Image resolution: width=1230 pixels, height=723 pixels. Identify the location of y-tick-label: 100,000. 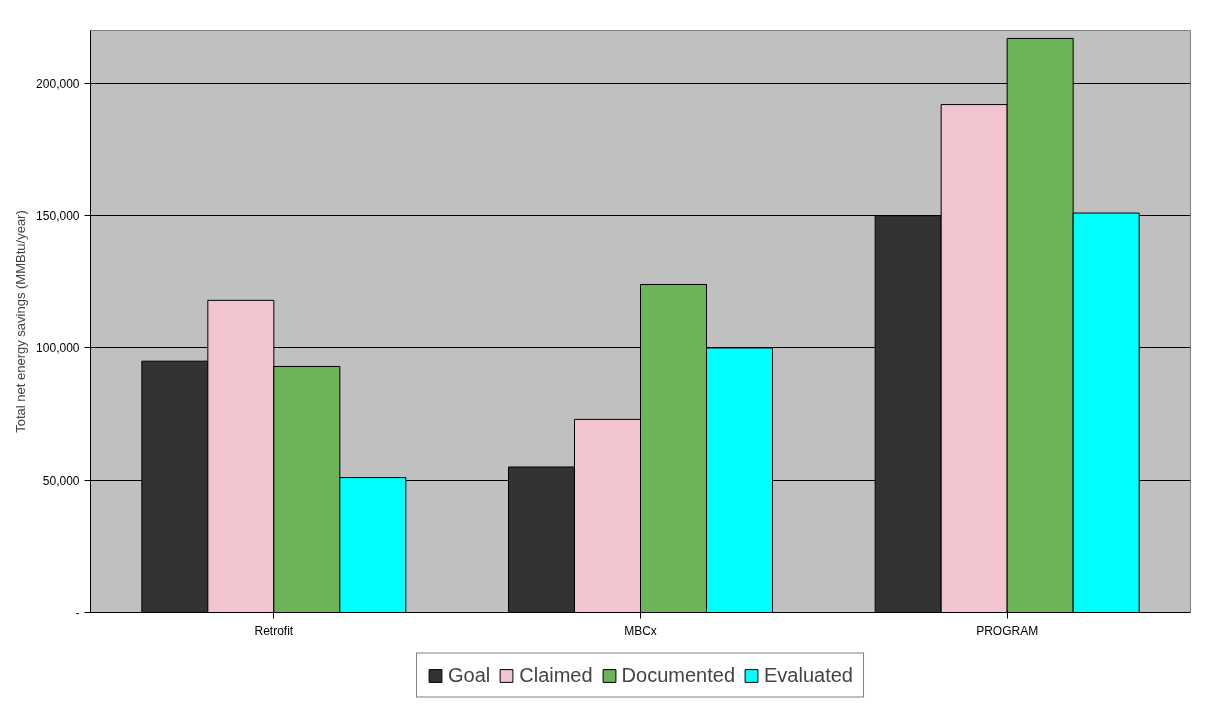
(58, 348).